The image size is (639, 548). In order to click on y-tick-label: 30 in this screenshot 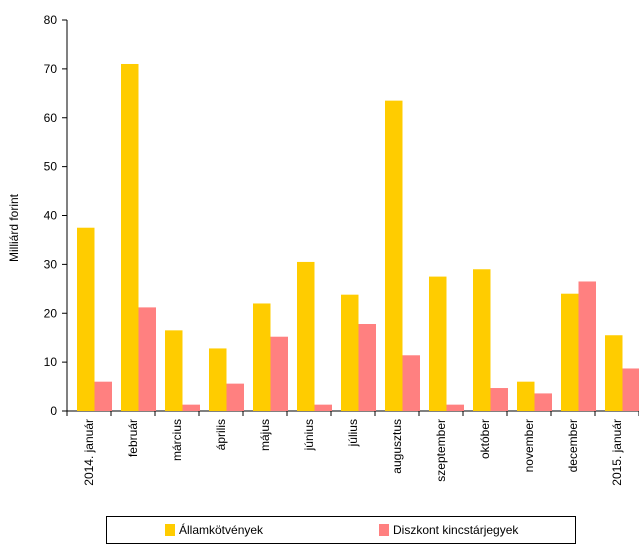, I will do `click(51, 264)`.